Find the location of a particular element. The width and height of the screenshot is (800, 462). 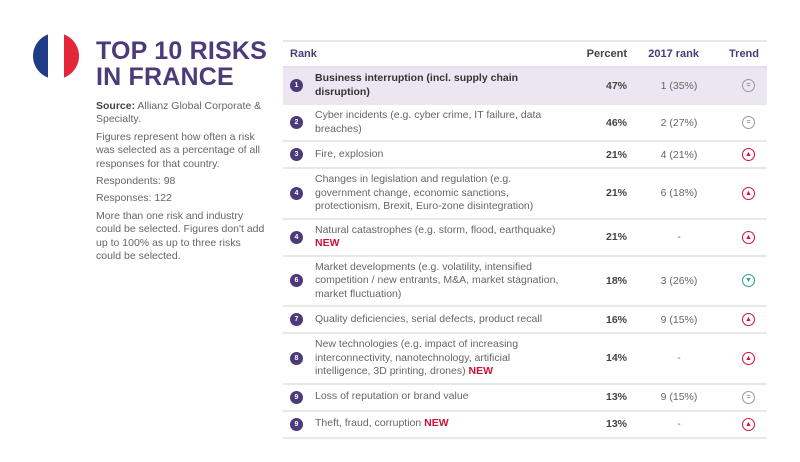

rank-cell: 1 is located at coordinates (296, 85).